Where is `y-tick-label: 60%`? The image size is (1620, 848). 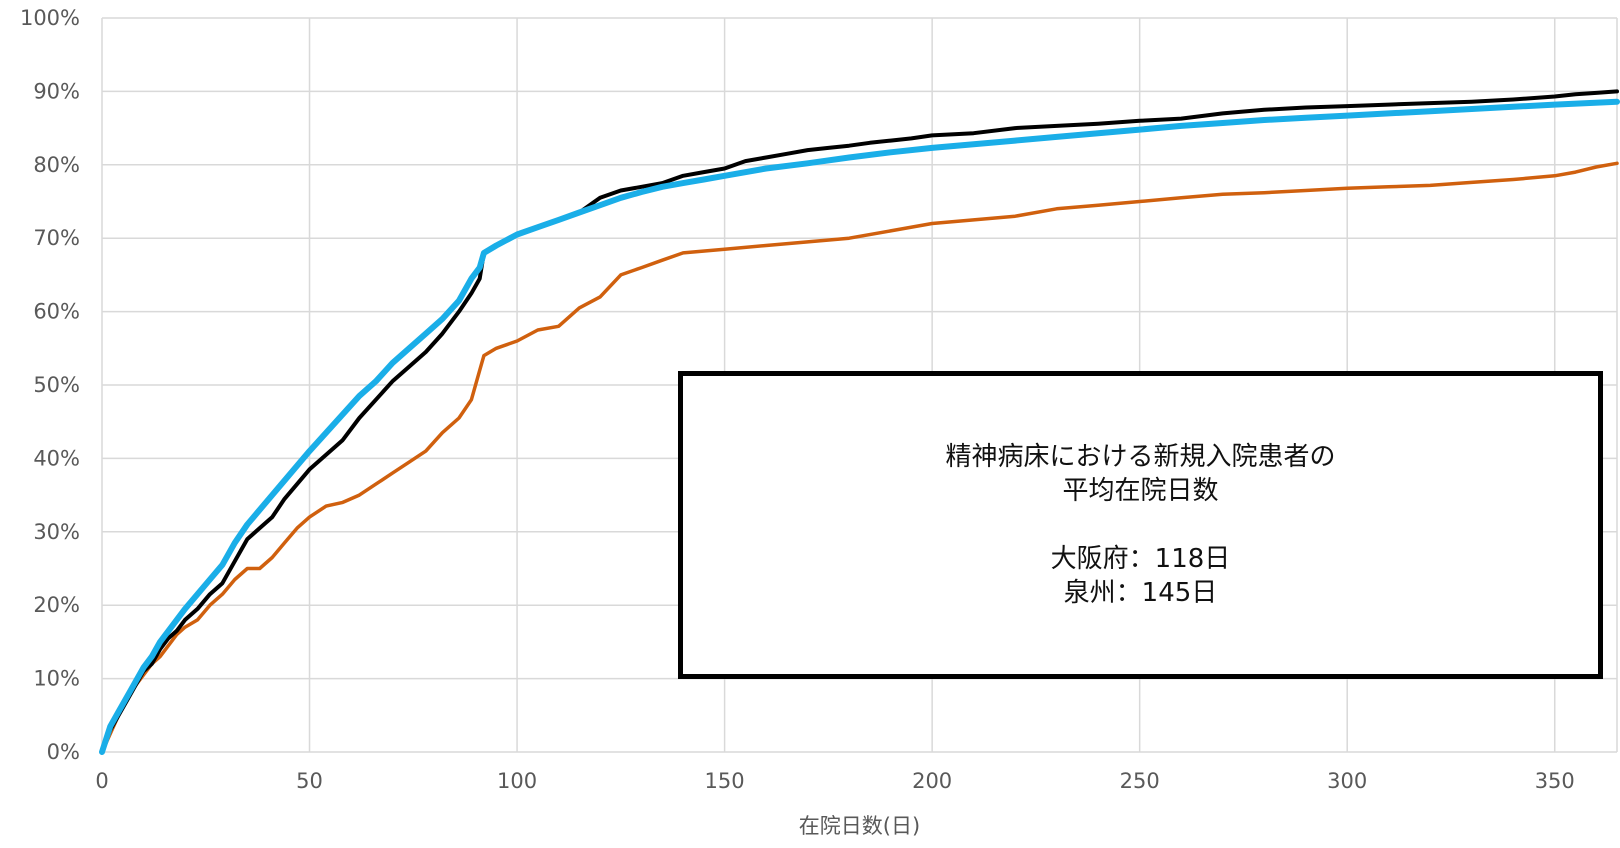
y-tick-label: 60% is located at coordinates (56, 312).